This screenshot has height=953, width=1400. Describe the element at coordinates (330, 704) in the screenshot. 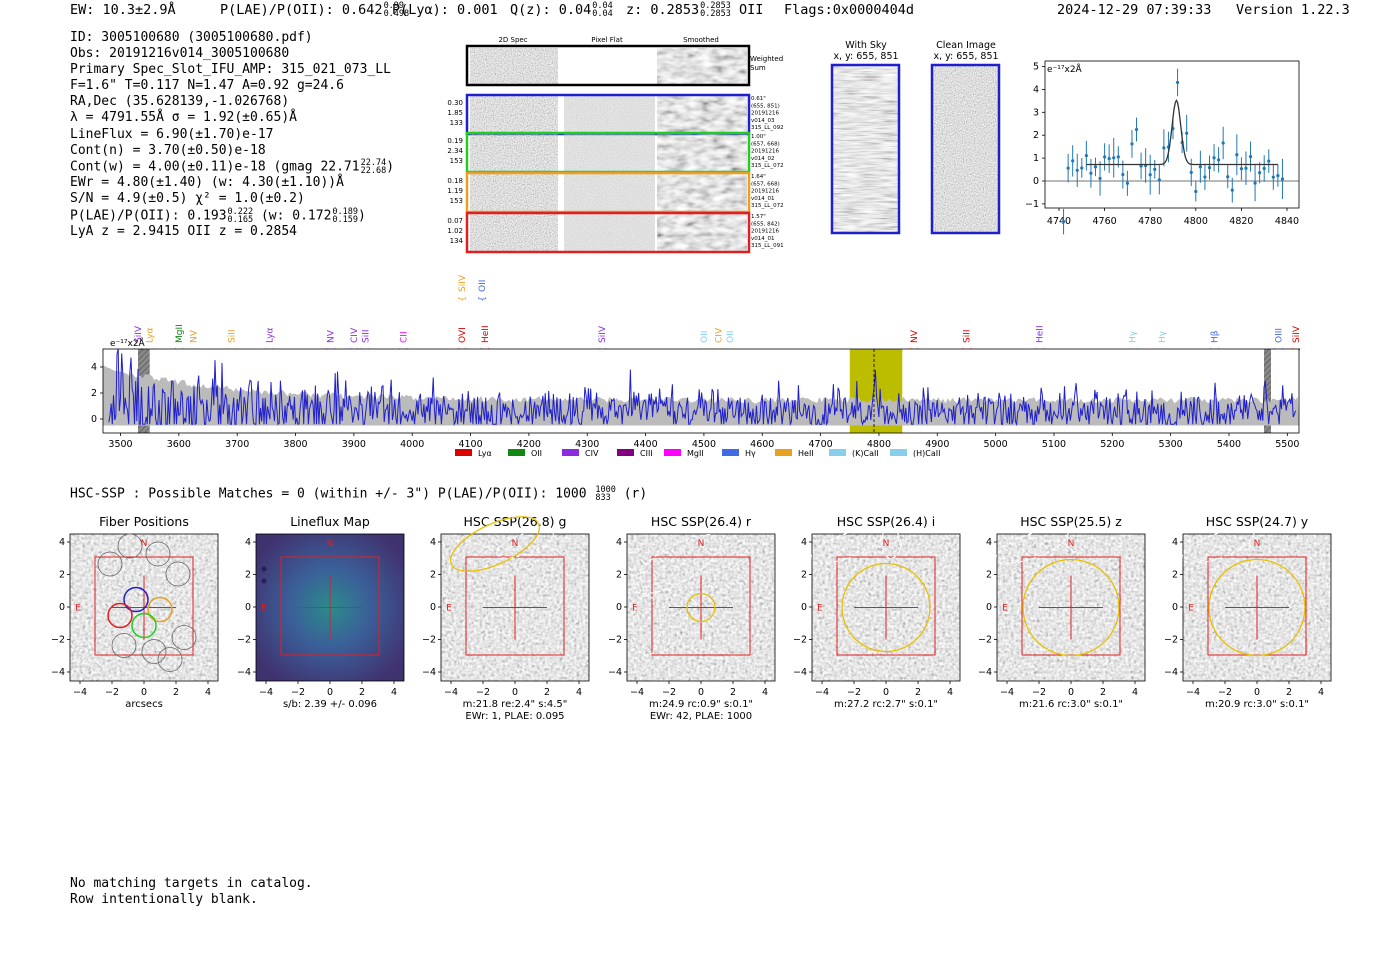

I see `panel-caption: s/b: 2.39 +/- 0.096` at that location.